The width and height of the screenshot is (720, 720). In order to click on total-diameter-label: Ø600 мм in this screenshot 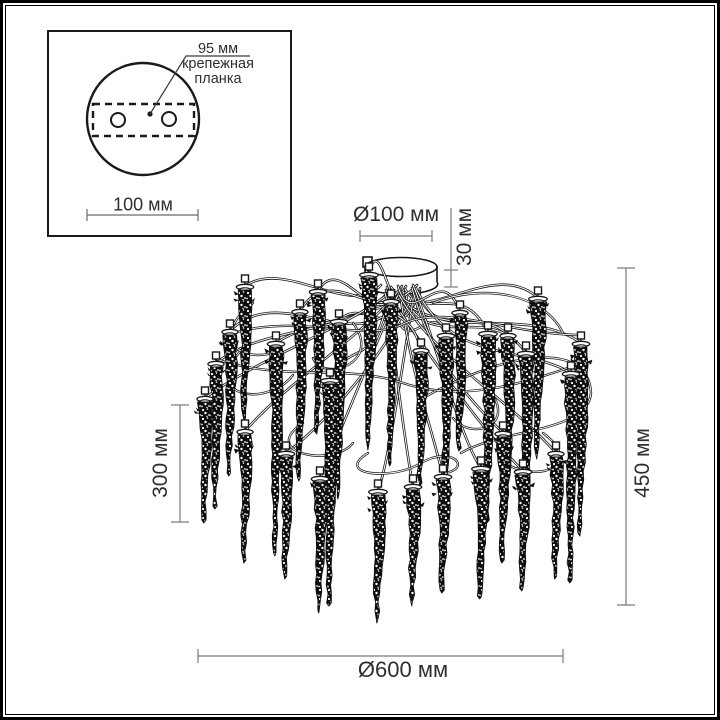, I will do `click(403, 669)`.